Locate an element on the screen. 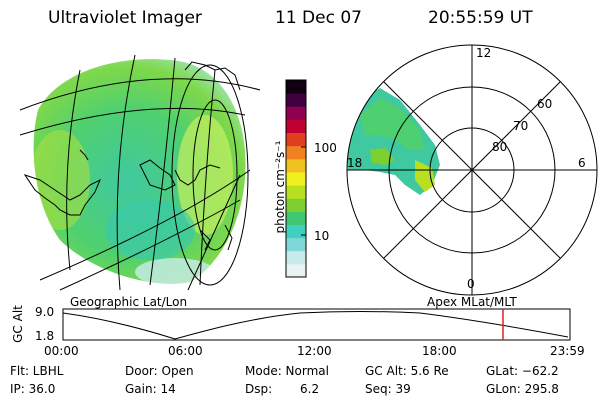 The width and height of the screenshot is (600, 400). alt-ytick-1-8: 1.8 is located at coordinates (45, 336).